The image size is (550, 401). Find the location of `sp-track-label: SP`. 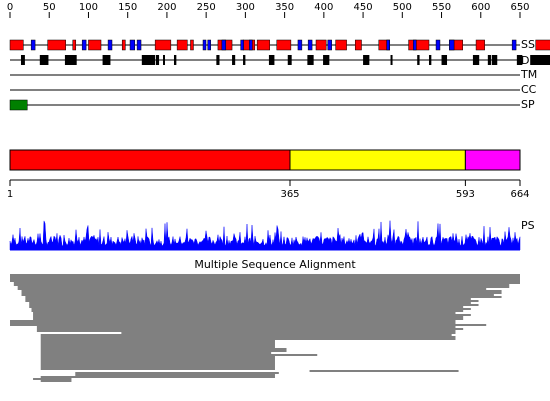

sp-track-label: SP is located at coordinates (528, 104).